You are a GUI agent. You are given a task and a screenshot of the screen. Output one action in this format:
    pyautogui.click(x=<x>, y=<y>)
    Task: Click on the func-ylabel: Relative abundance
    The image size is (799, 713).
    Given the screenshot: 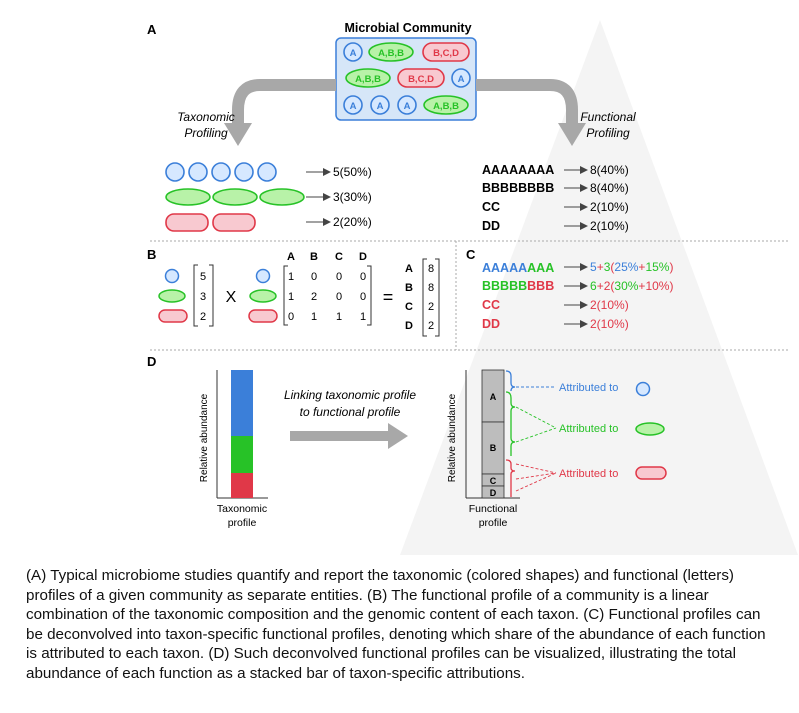 What is the action you would take?
    pyautogui.click(x=452, y=437)
    